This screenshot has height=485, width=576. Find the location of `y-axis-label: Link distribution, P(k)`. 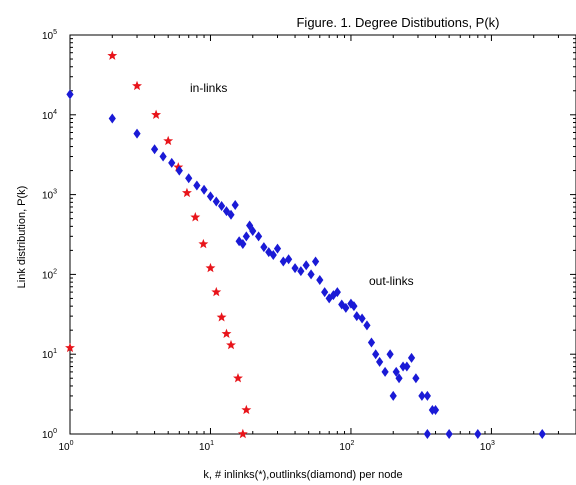

y-axis-label: Link distribution, P(k) is located at coordinates (22, 237).